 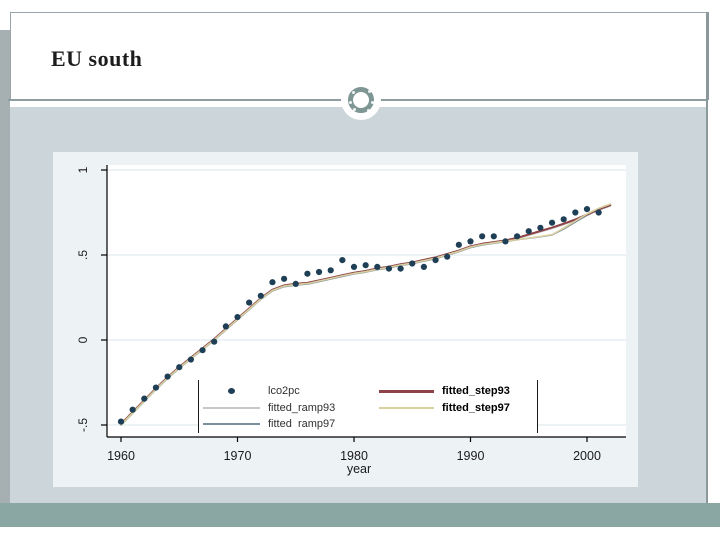 What do you see at coordinates (83, 169) in the screenshot?
I see `svg-text: 1` at bounding box center [83, 169].